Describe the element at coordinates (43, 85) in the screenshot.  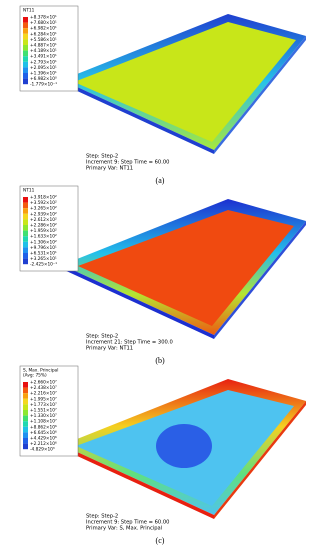
I see `legend-label: -1.779×10⁻¹` at that location.